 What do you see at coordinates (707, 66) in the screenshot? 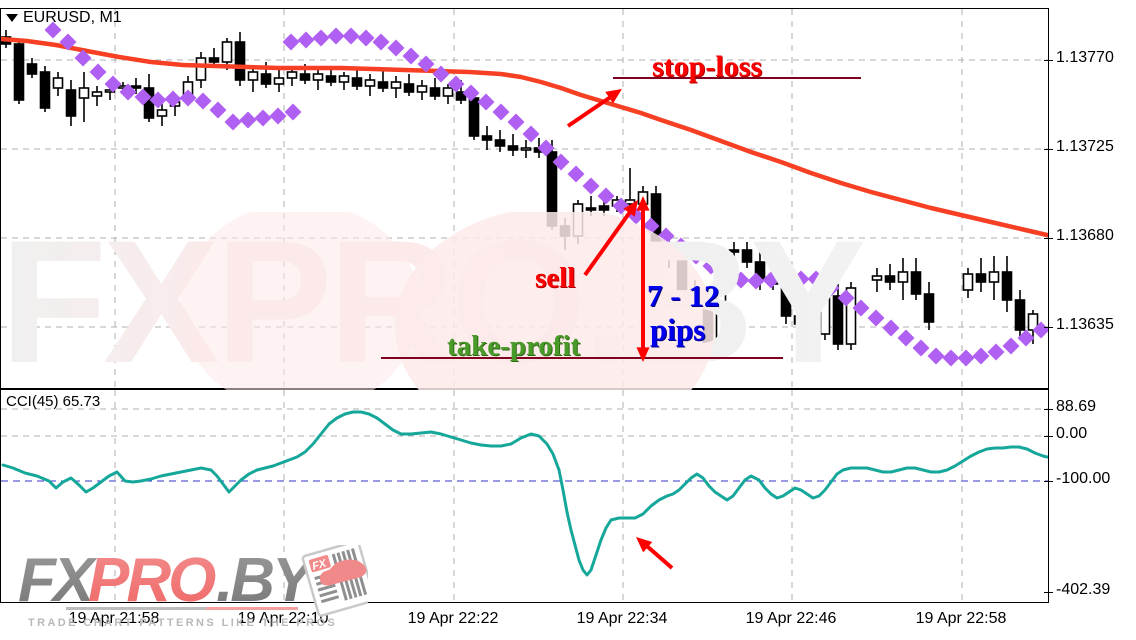
I see `stop-loss-label: stop-loss` at bounding box center [707, 66].